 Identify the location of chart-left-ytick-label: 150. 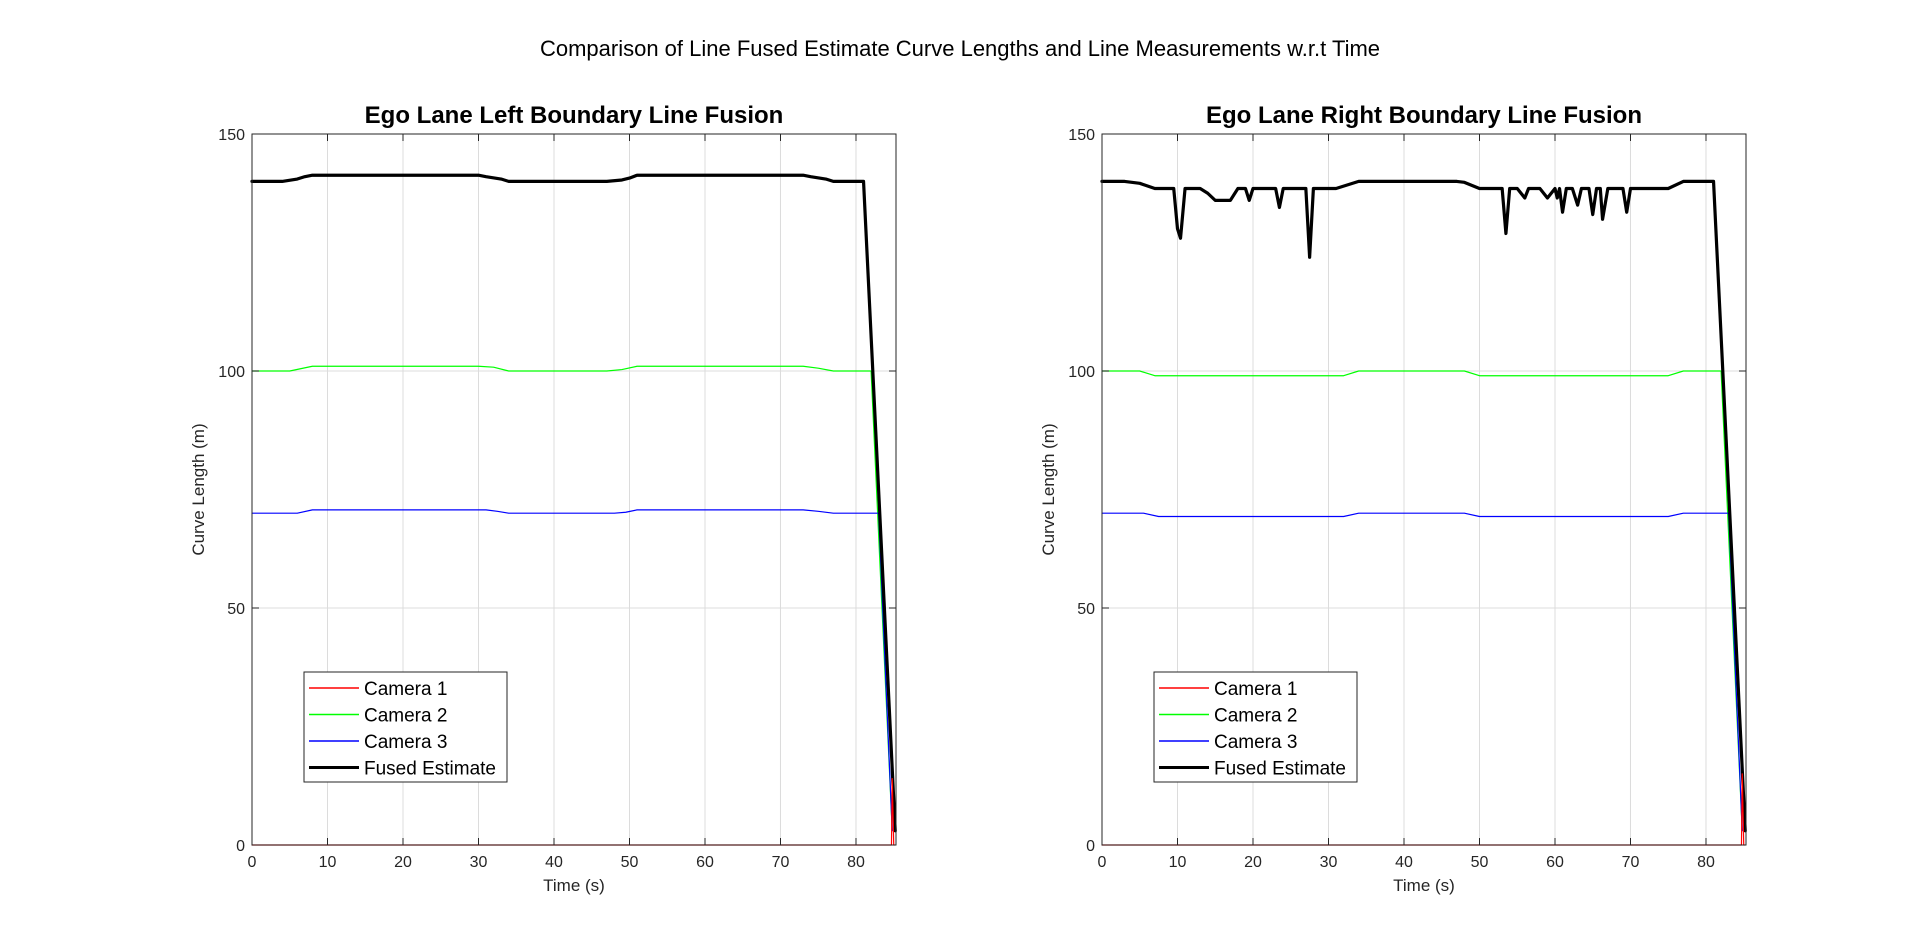
(231, 135).